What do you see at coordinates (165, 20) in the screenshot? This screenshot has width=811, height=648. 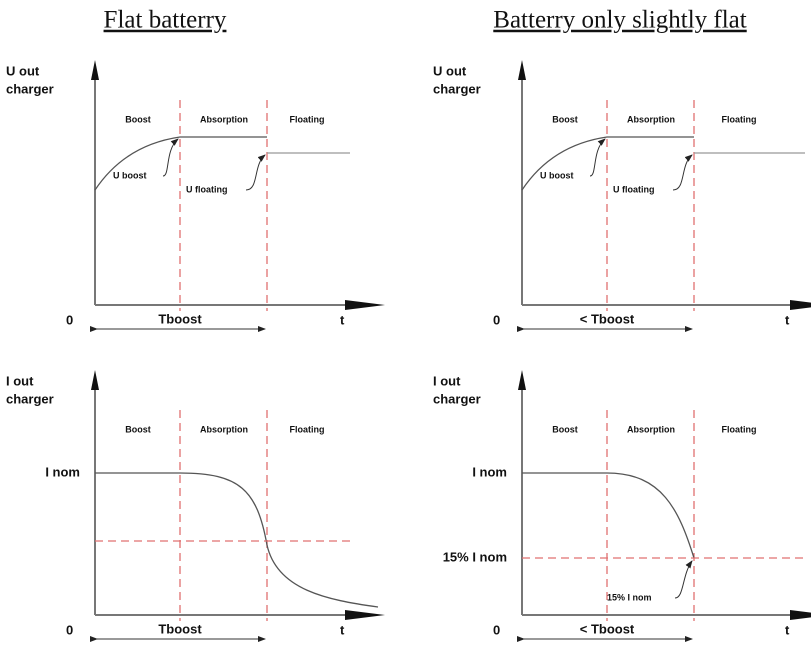 I see `column-title: Flat batterry` at bounding box center [165, 20].